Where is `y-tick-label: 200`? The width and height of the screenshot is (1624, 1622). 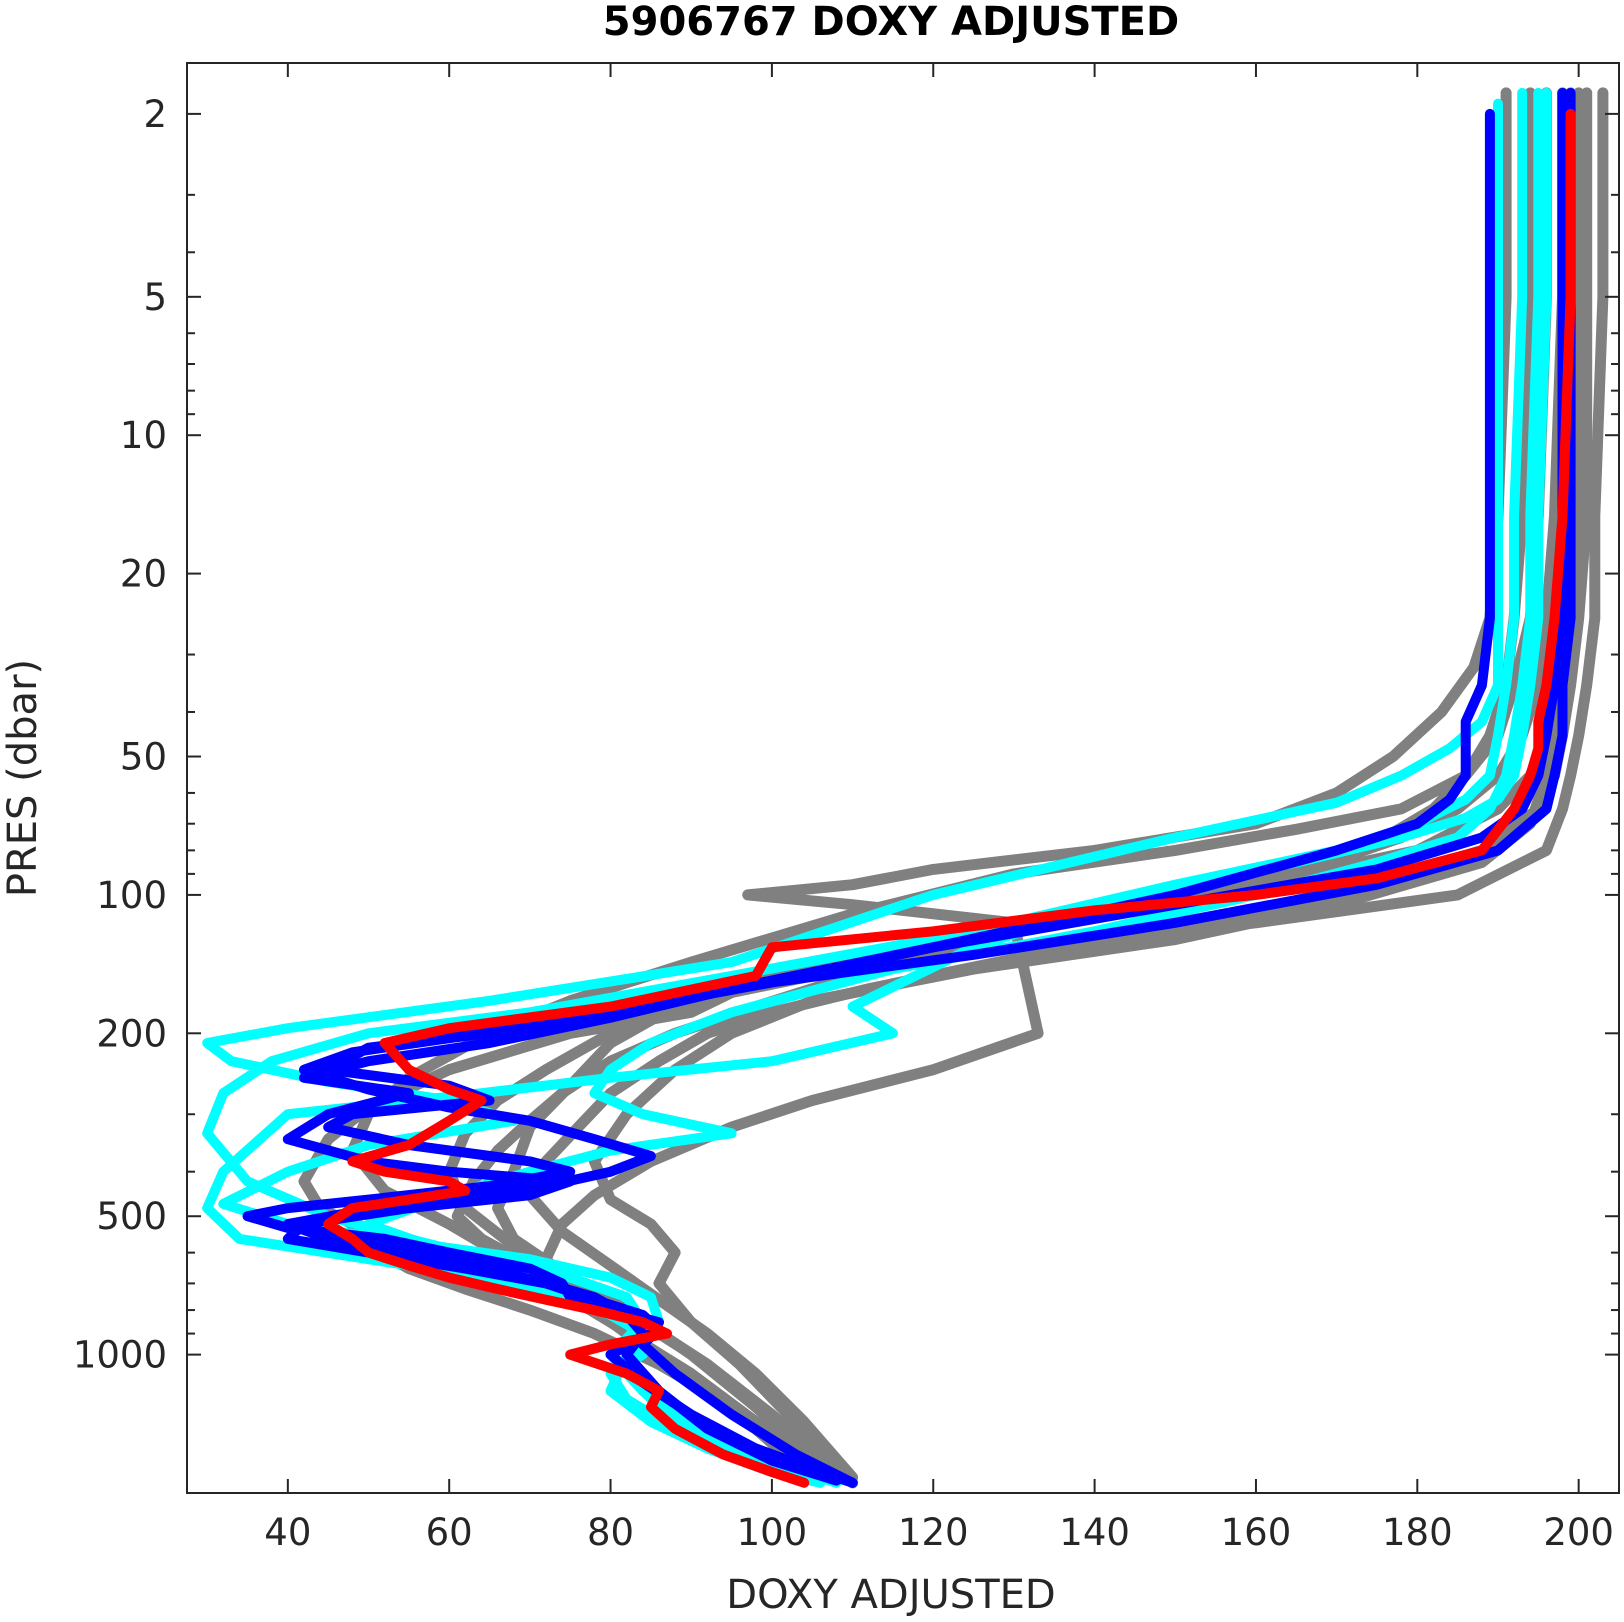
y-tick-label: 200 is located at coordinates (131, 1033).